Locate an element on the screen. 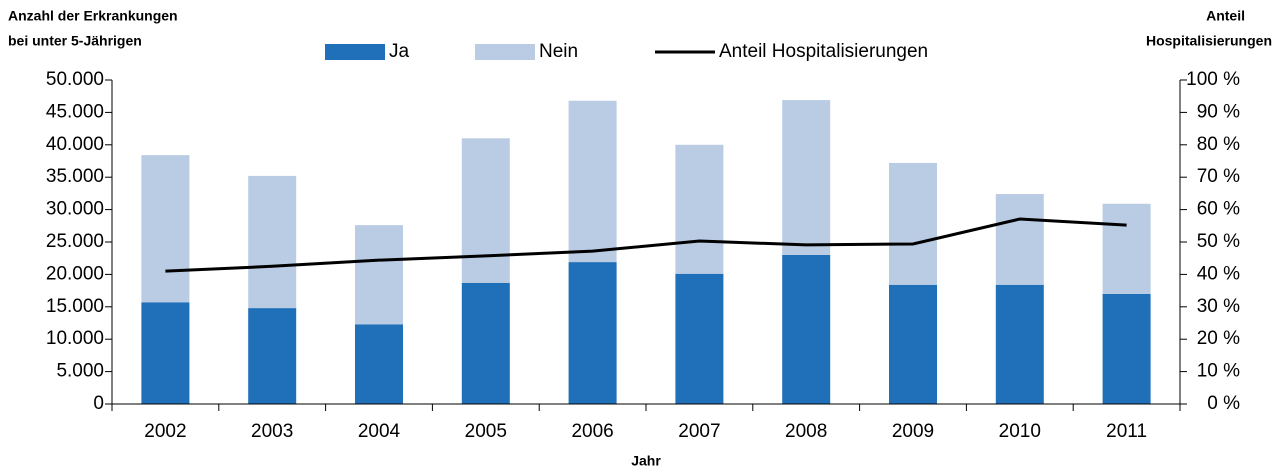 This screenshot has height=472, width=1281. legend-label: Anteil Hospitalisierungen is located at coordinates (823, 51).